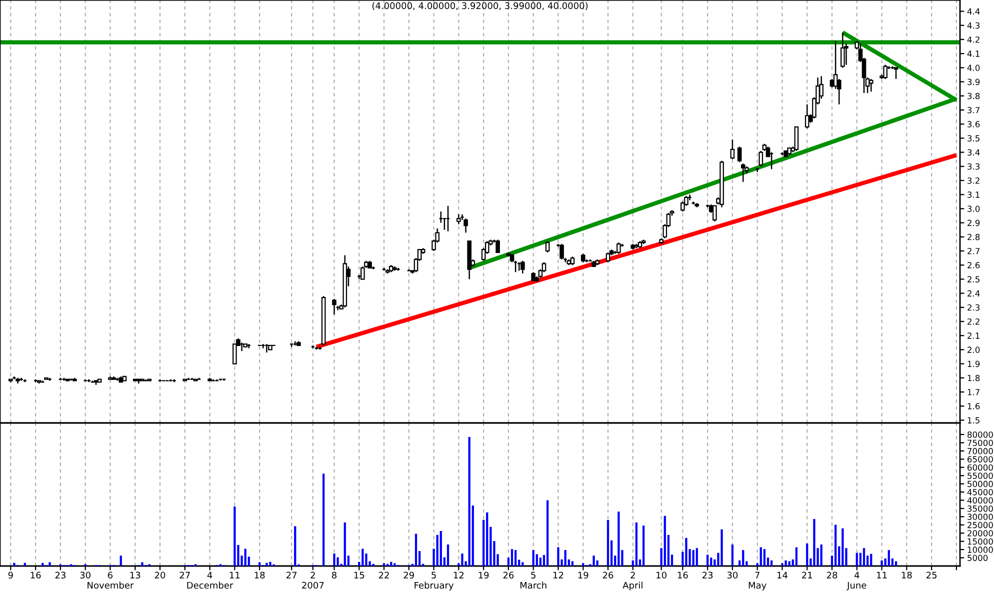  Describe the element at coordinates (974, 195) in the screenshot. I see `y-tick-label: 3.1` at that location.